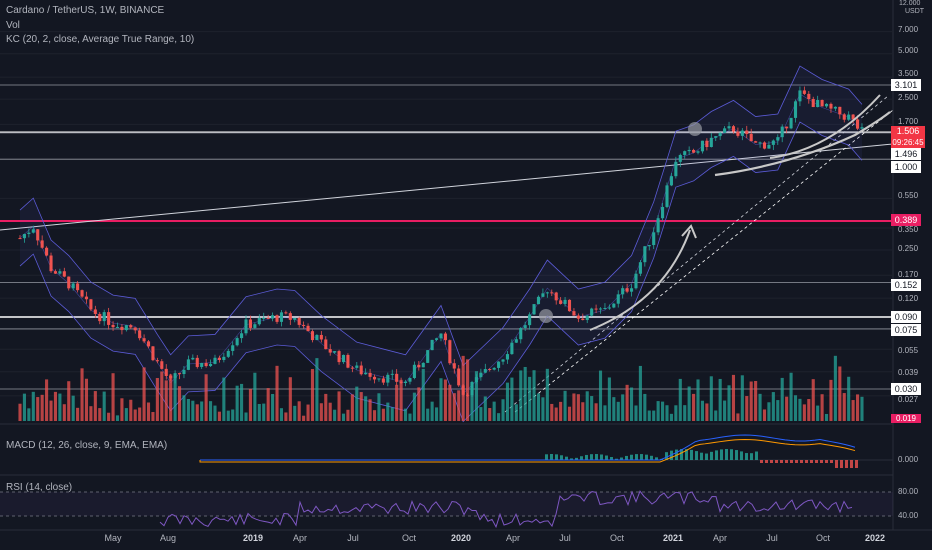 The width and height of the screenshot is (932, 550). Describe the element at coordinates (906, 154) in the screenshot. I see `level-tag-149: 1.496` at that location.